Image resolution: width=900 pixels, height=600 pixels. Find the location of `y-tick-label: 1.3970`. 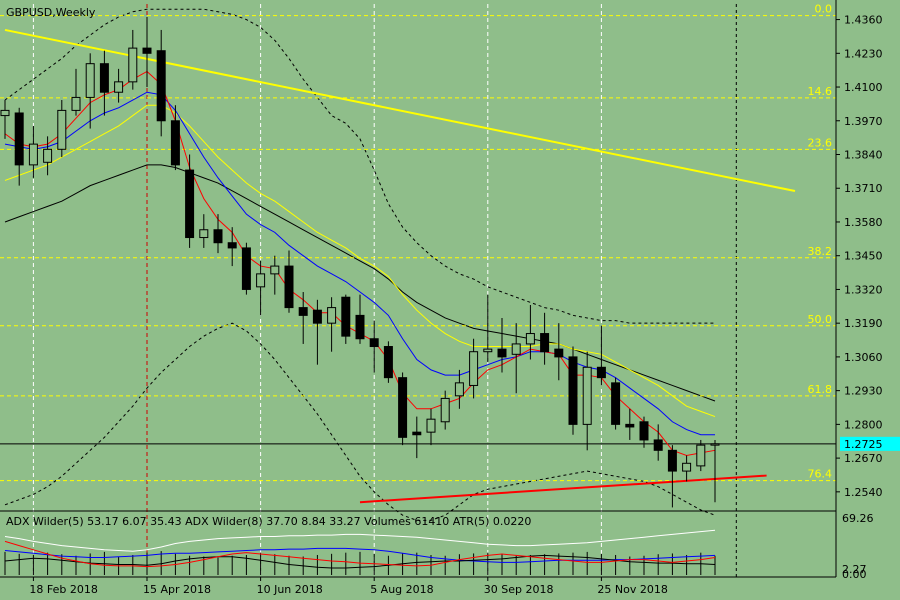

y-tick-label: 1.3970 is located at coordinates (863, 121).